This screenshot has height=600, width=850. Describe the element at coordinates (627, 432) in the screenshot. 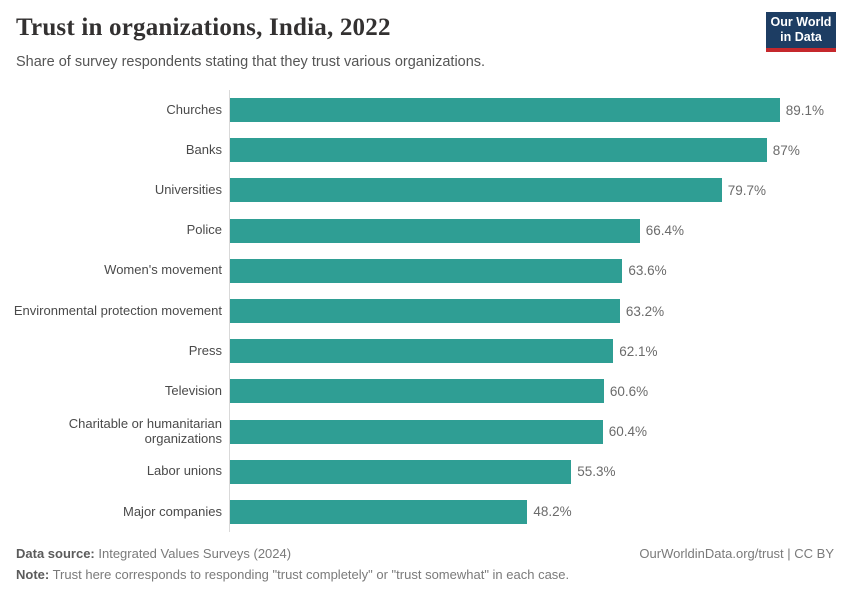

I see `value-label: 60.4%` at that location.